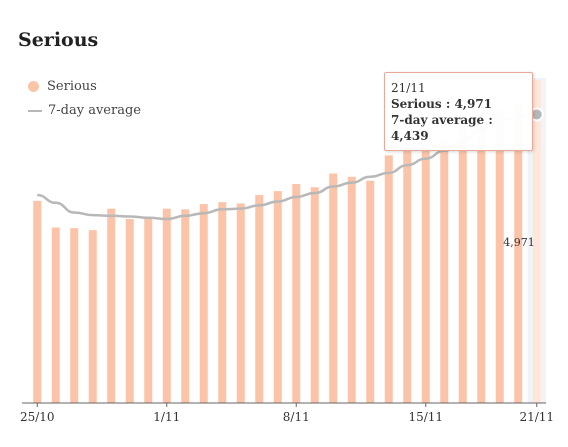 The image size is (568, 447). Describe the element at coordinates (425, 417) in the screenshot. I see `x-tick-label-15/11: 15/11` at that location.